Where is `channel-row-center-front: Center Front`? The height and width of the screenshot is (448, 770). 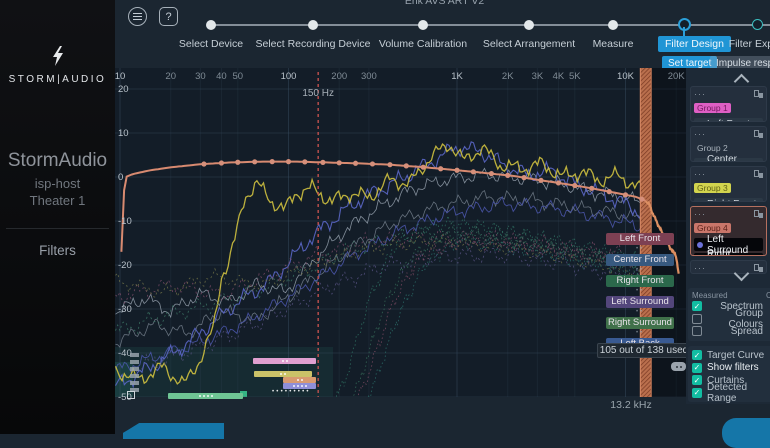
channel-row-center-front: Center Front is located at coordinates (728, 158).